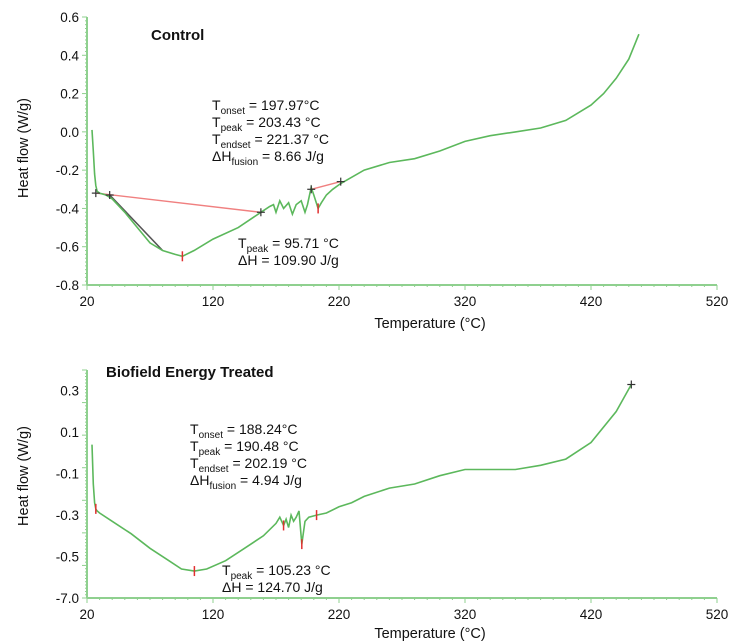 The image size is (742, 643). I want to click on y-tick-label: -0.1, so click(67, 474).